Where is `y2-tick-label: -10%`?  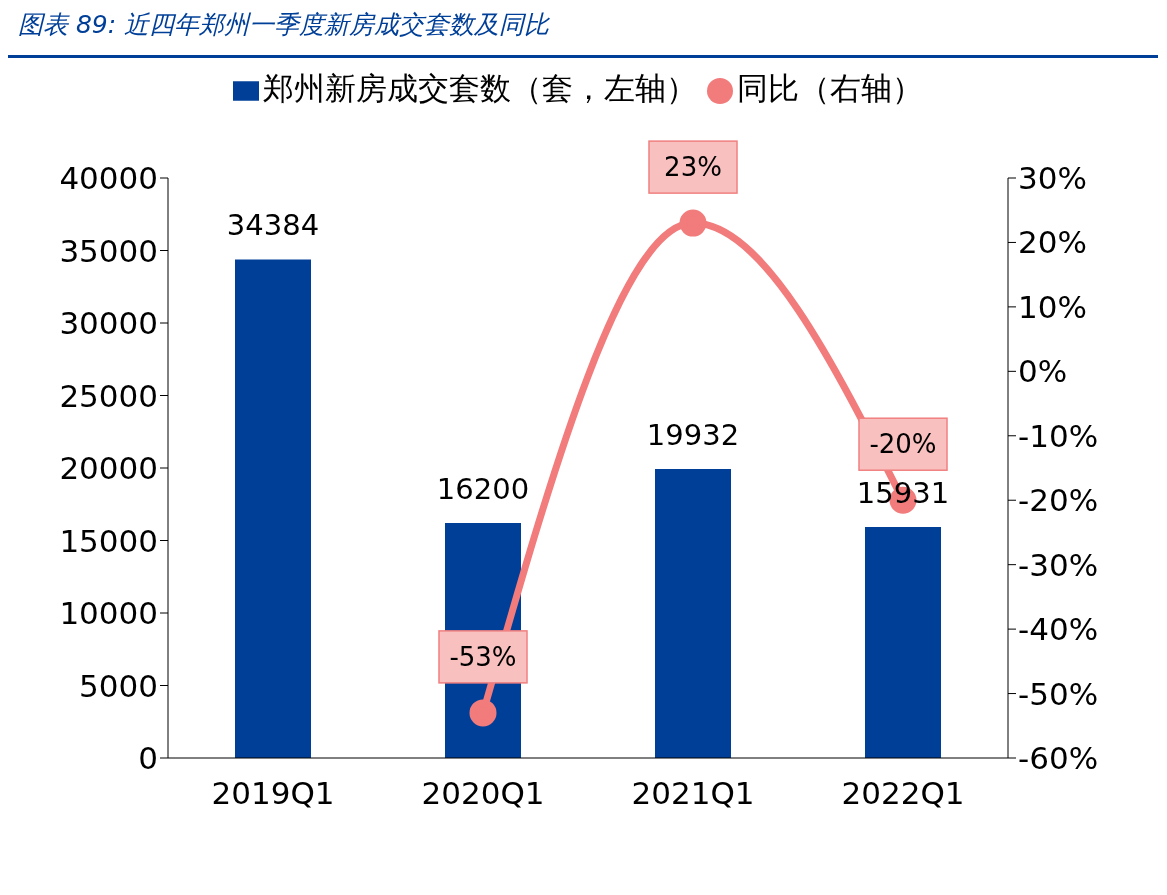 y2-tick-label: -10% is located at coordinates (1058, 435).